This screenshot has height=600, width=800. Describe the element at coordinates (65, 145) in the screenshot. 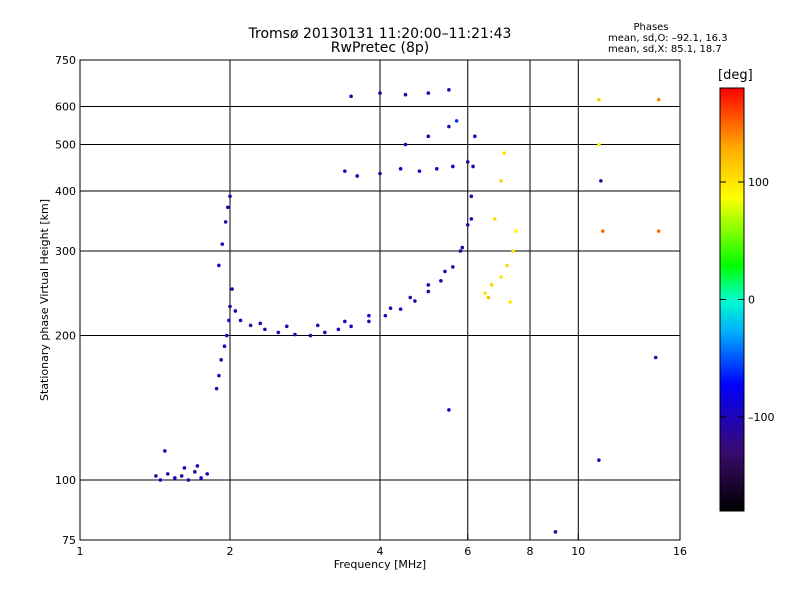

I see `y-tick-label: 500` at that location.